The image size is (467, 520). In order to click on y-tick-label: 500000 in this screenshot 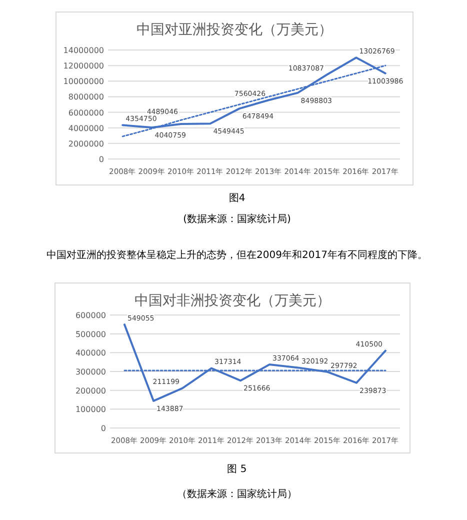, I will do `click(90, 334)`.